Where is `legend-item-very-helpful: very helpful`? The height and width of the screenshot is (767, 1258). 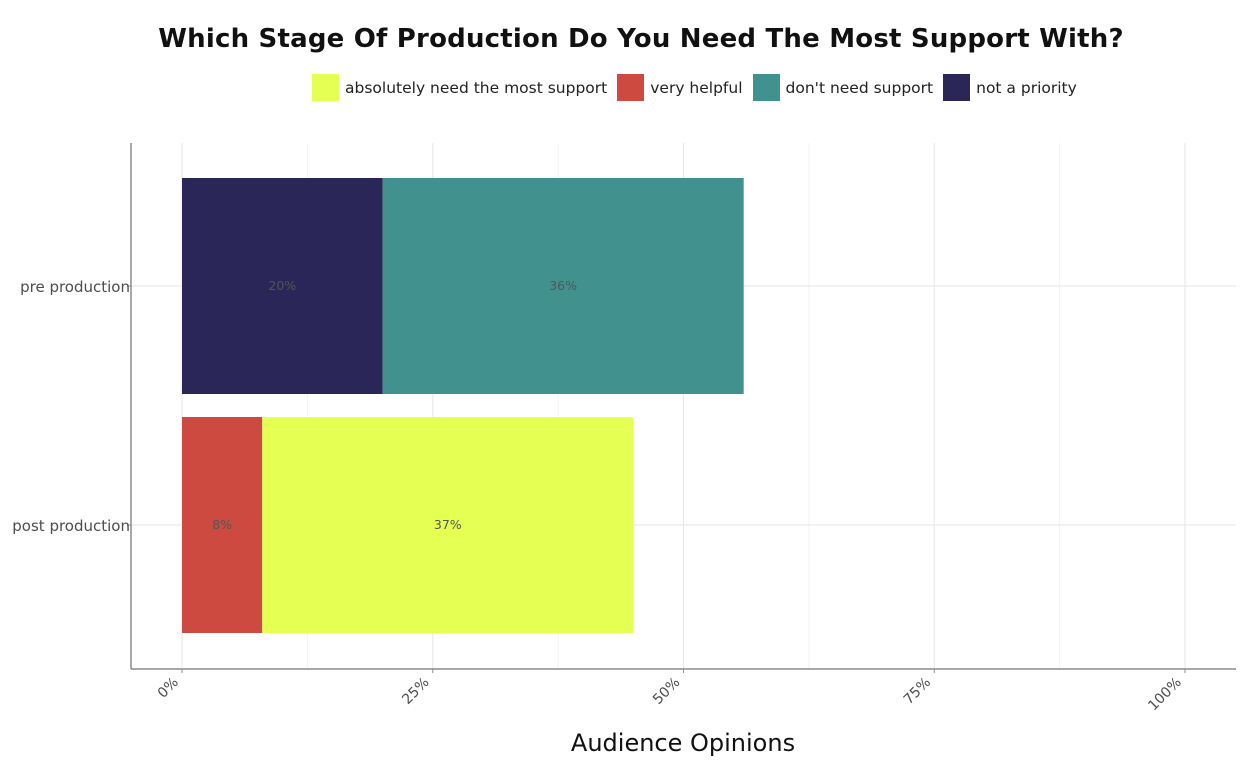 legend-item-very-helpful: very helpful is located at coordinates (680, 87).